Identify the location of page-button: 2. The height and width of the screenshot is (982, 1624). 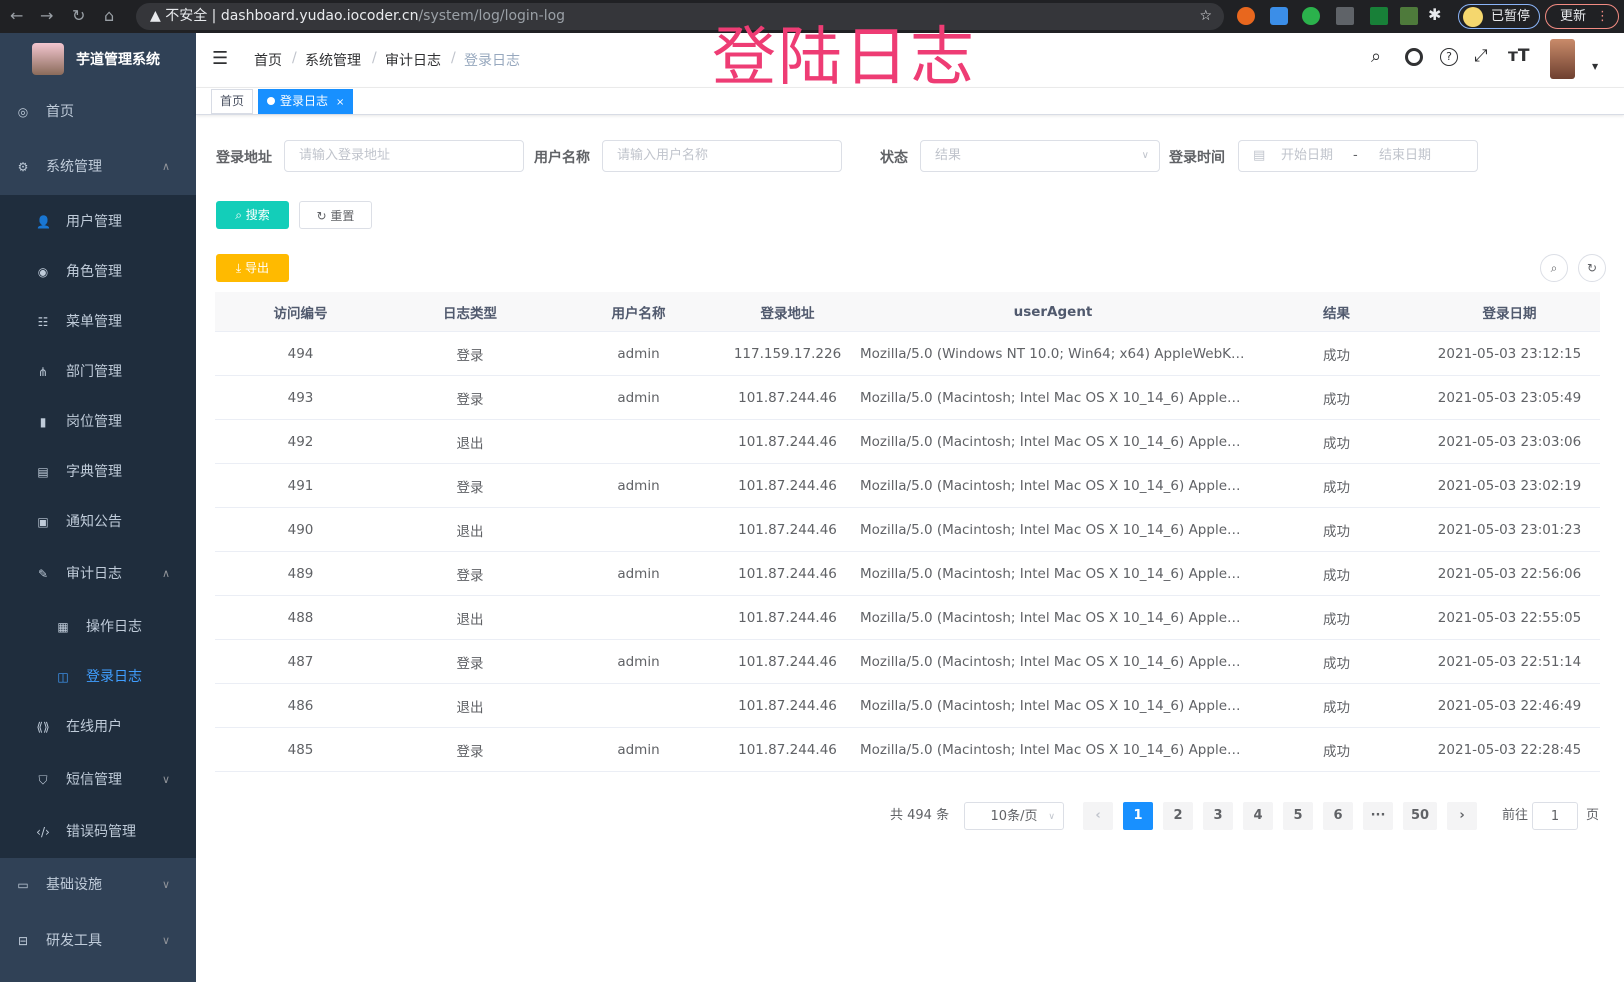
(1178, 816).